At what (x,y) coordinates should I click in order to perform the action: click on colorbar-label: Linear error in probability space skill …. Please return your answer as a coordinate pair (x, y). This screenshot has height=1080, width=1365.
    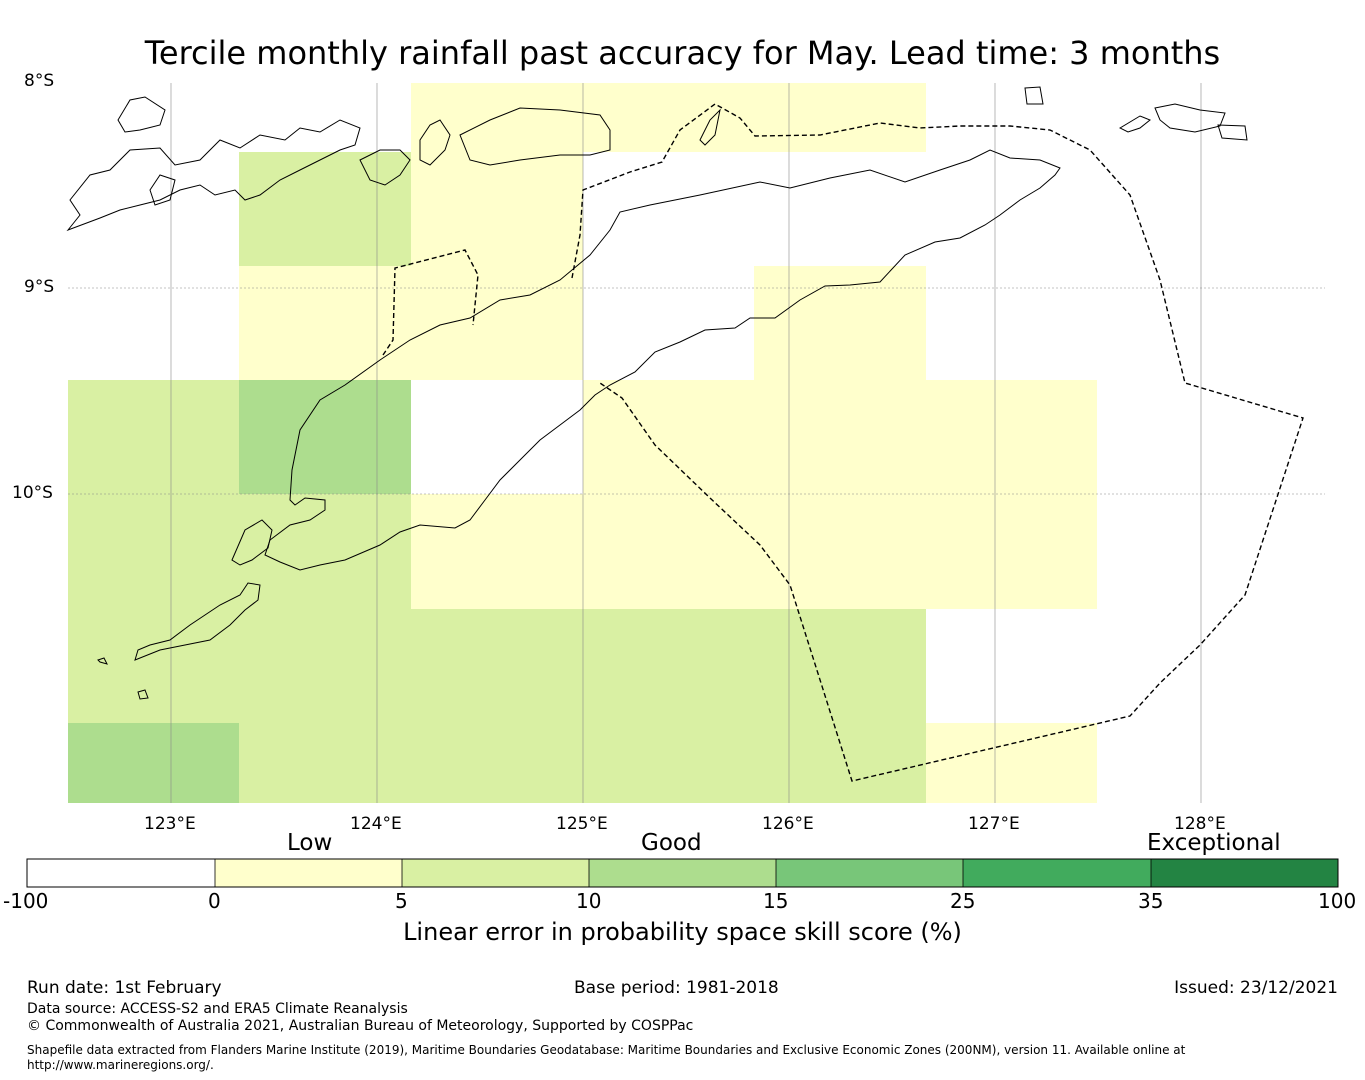
    Looking at the image, I should click on (682, 932).